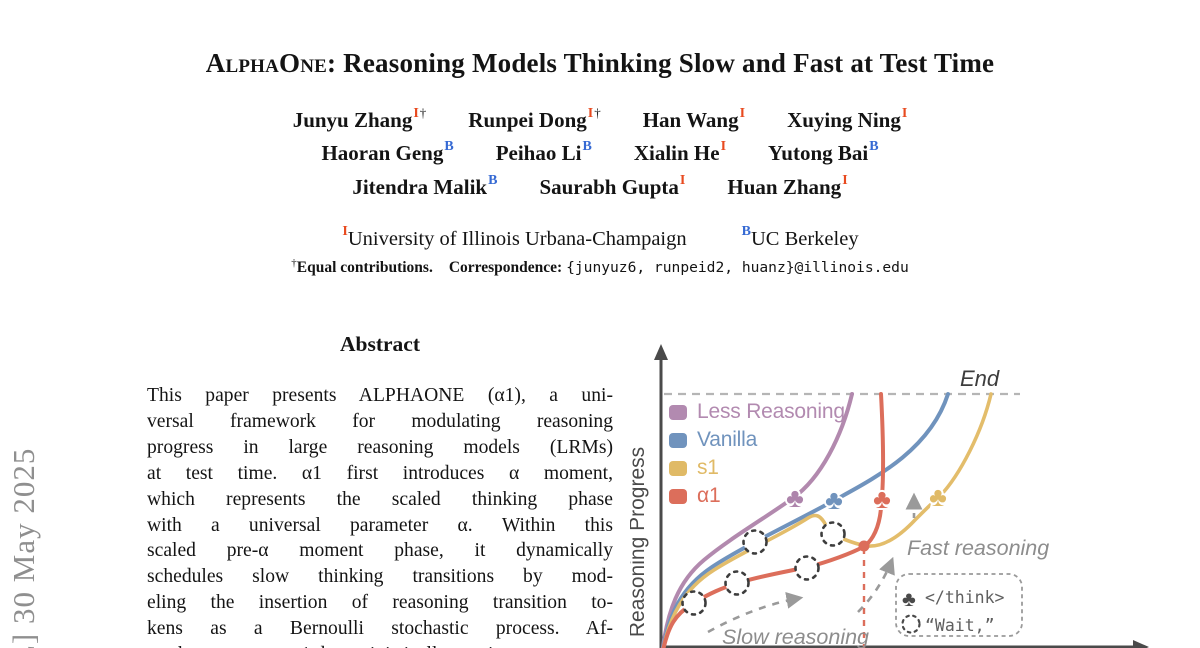  I want to click on correspondence-emails: {junyuz6, runpeid2, huanz}@illinois.edu, so click(737, 268).